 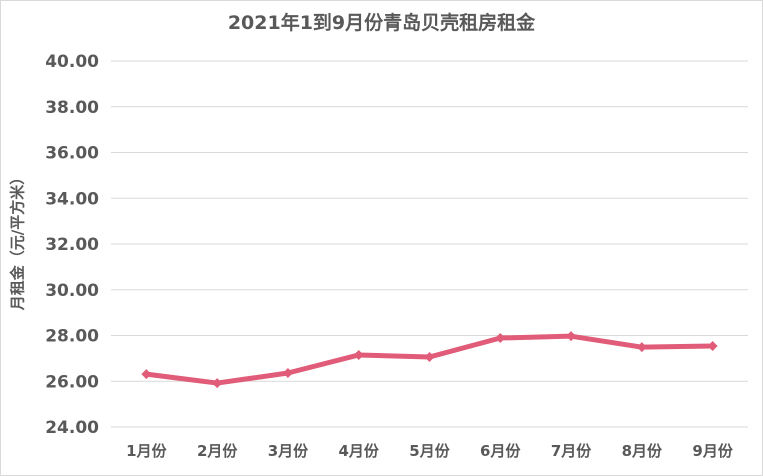 I want to click on y-tick-label: 28.00, so click(x=72, y=337).